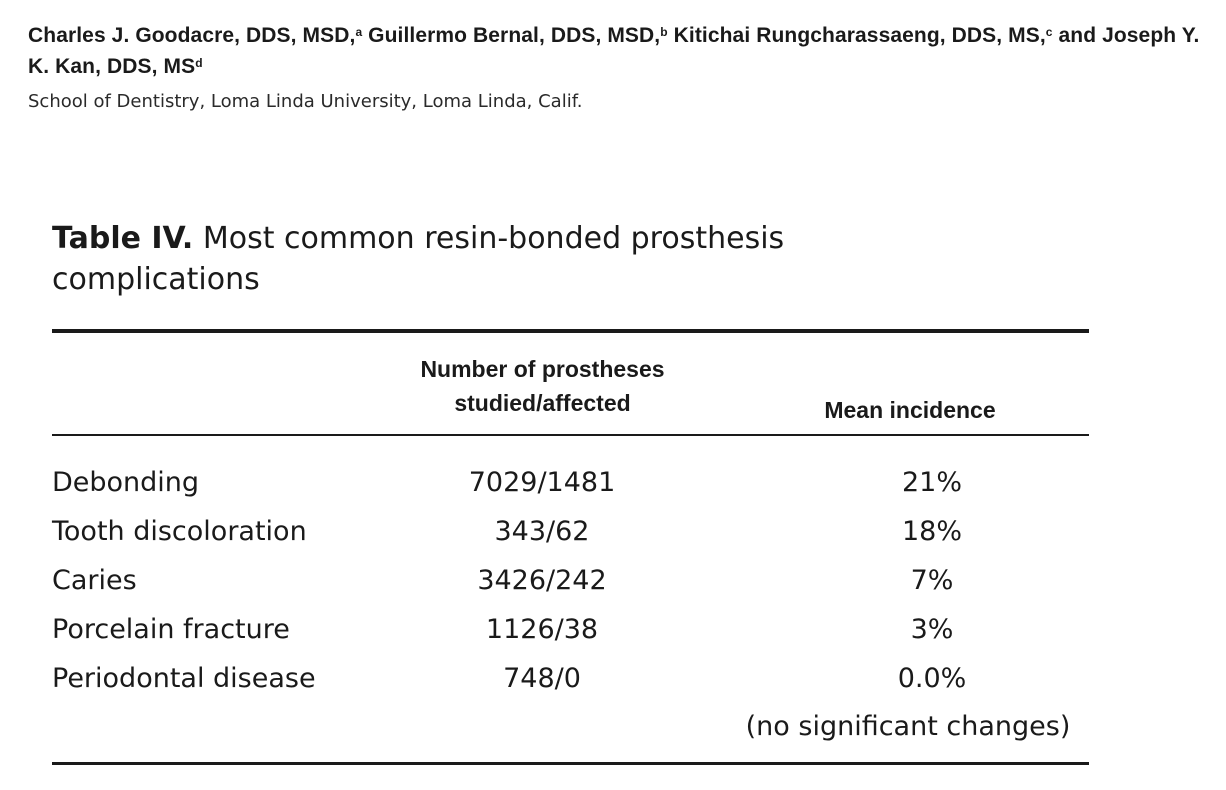 Image resolution: width=1226 pixels, height=790 pixels. Describe the element at coordinates (184, 678) in the screenshot. I see `complication-name: Periodontal disease` at that location.